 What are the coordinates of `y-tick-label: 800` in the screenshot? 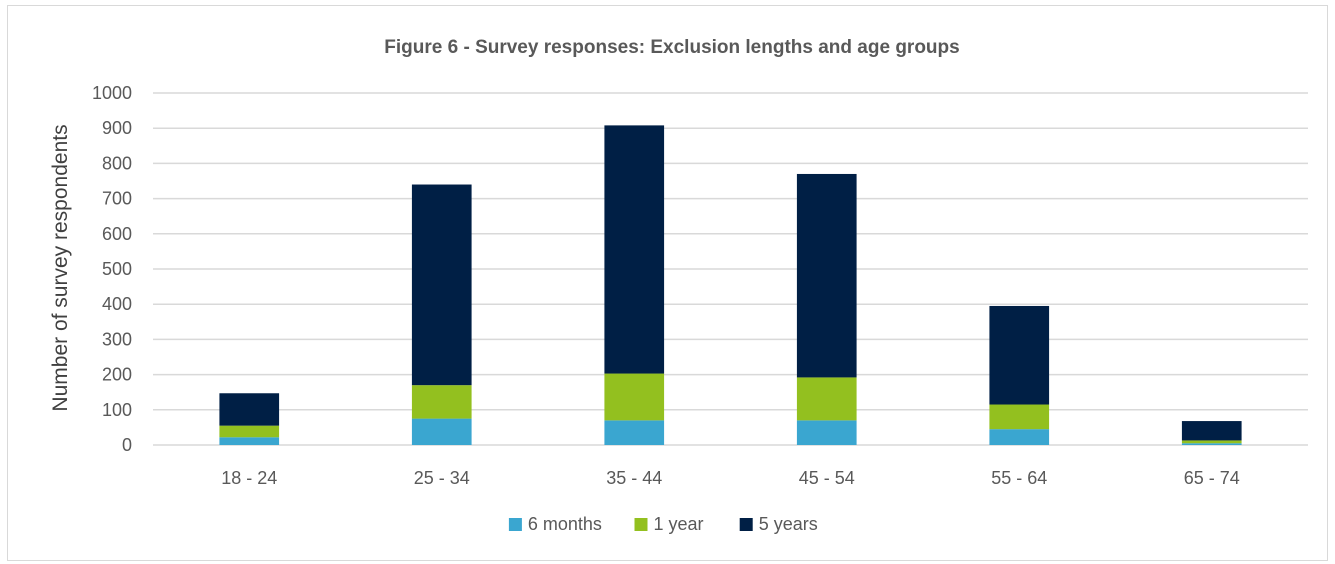 It's located at (117, 163).